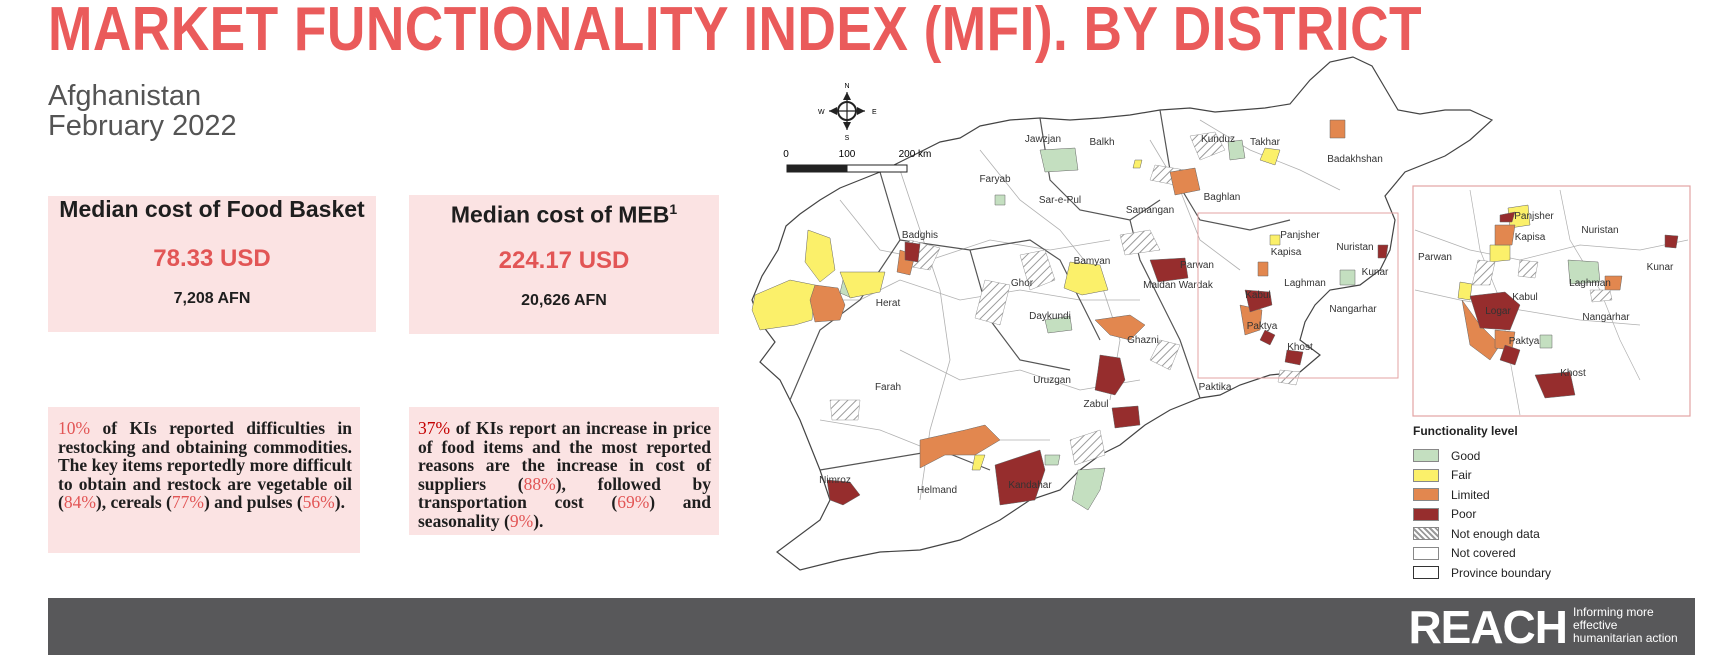 The image size is (1733, 667). I want to click on food-basket-afn: 7,208 AFN, so click(212, 298).